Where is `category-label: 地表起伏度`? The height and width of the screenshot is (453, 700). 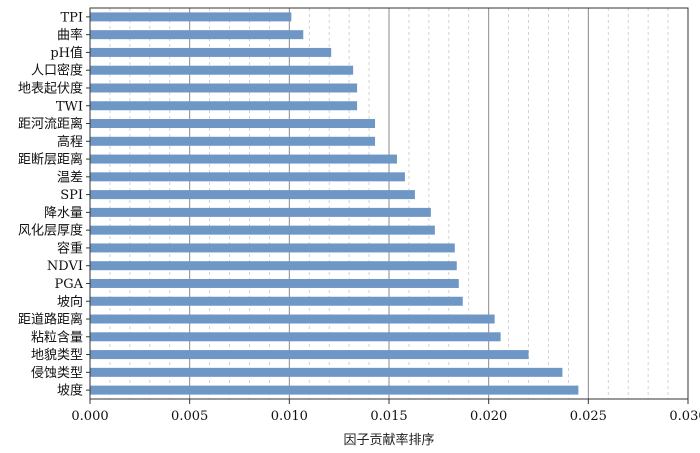
category-label: 地表起伏度 is located at coordinates (50, 88).